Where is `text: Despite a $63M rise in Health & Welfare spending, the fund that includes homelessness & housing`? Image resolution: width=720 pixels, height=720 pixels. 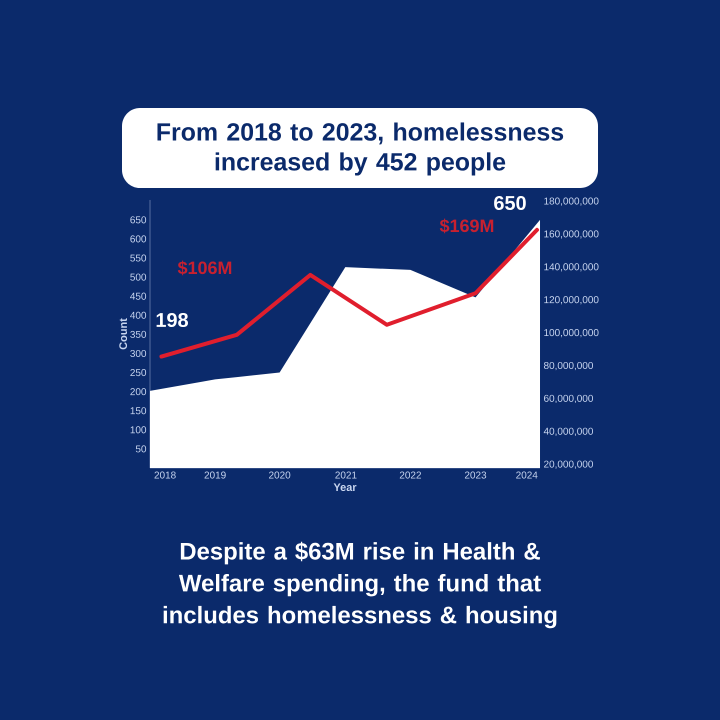 text: Despite a $63M rise in Health & Welfare spending, the fund that includes homelessness & housing is located at coordinates (360, 585).